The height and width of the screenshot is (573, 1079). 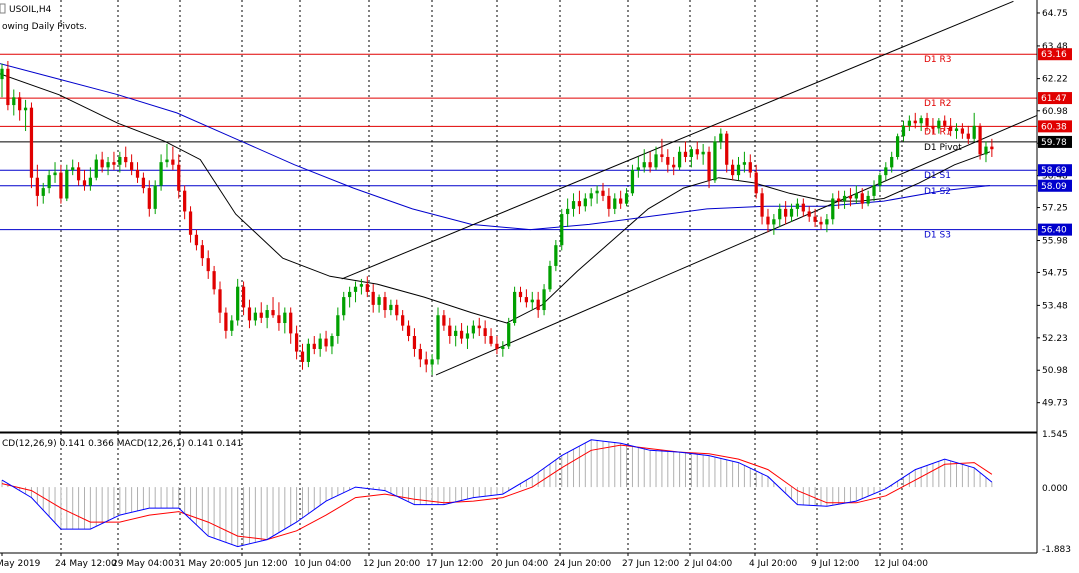 What do you see at coordinates (1055, 306) in the screenshot?
I see `price-label: 53.48` at bounding box center [1055, 306].